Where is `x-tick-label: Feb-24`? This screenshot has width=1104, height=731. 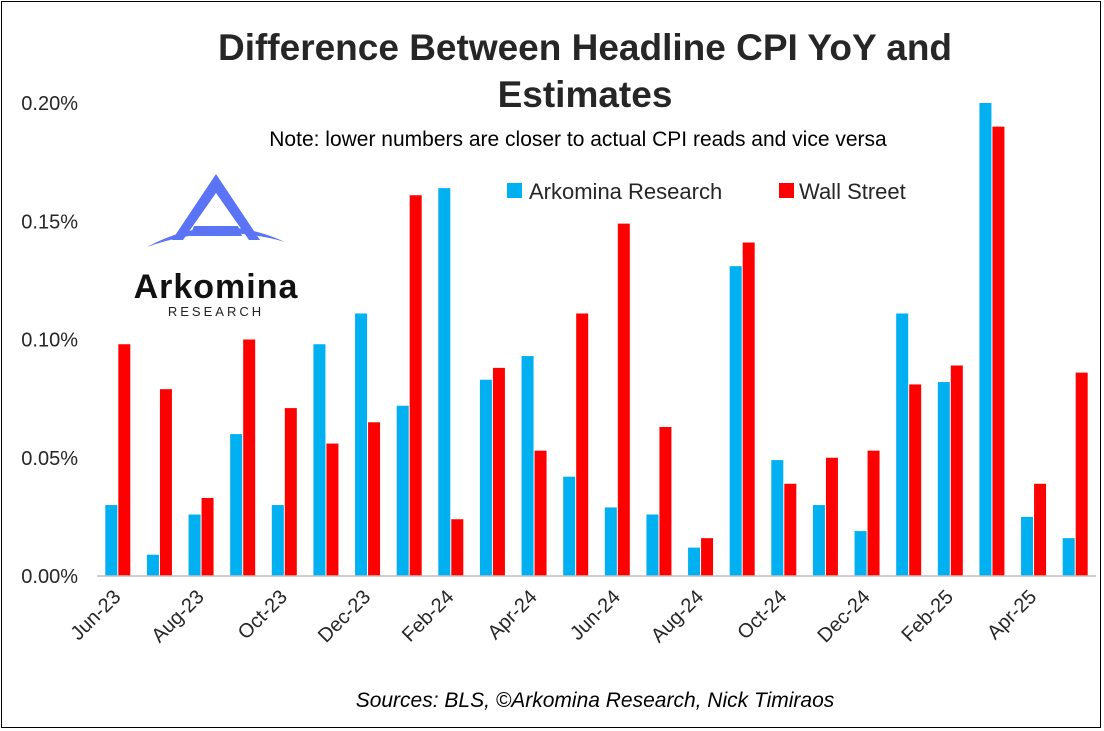
x-tick-label: Feb-24 is located at coordinates (428, 616).